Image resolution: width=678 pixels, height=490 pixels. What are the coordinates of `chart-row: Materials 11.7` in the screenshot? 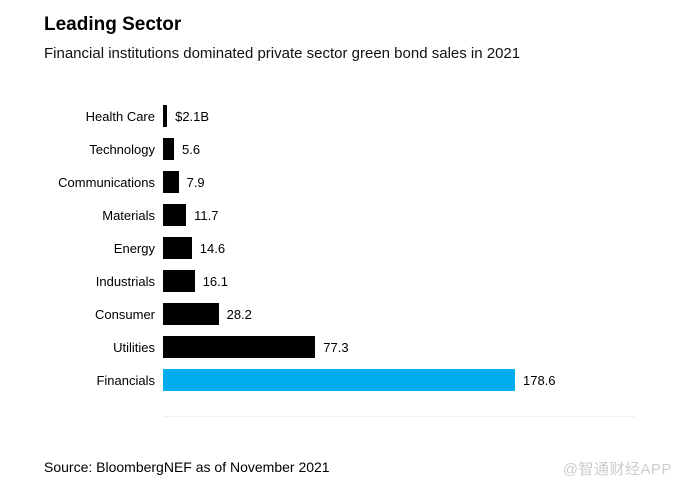 It's located at (361, 215).